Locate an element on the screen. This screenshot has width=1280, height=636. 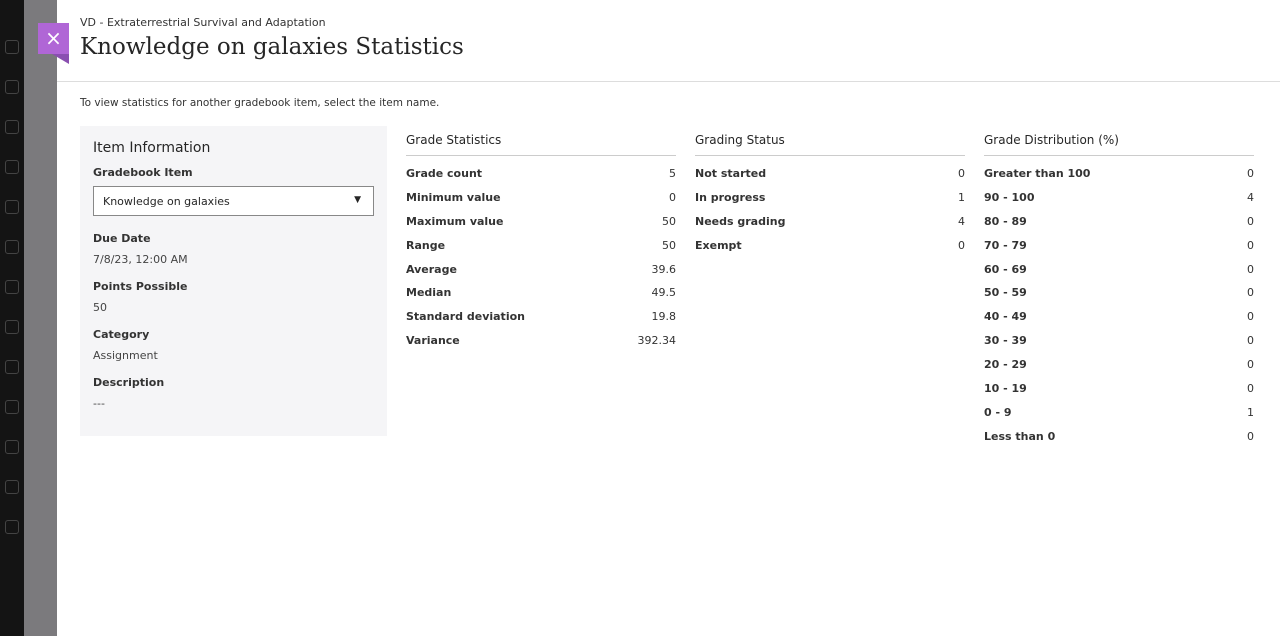
stat-row: Grade count 5 is located at coordinates (541, 179).